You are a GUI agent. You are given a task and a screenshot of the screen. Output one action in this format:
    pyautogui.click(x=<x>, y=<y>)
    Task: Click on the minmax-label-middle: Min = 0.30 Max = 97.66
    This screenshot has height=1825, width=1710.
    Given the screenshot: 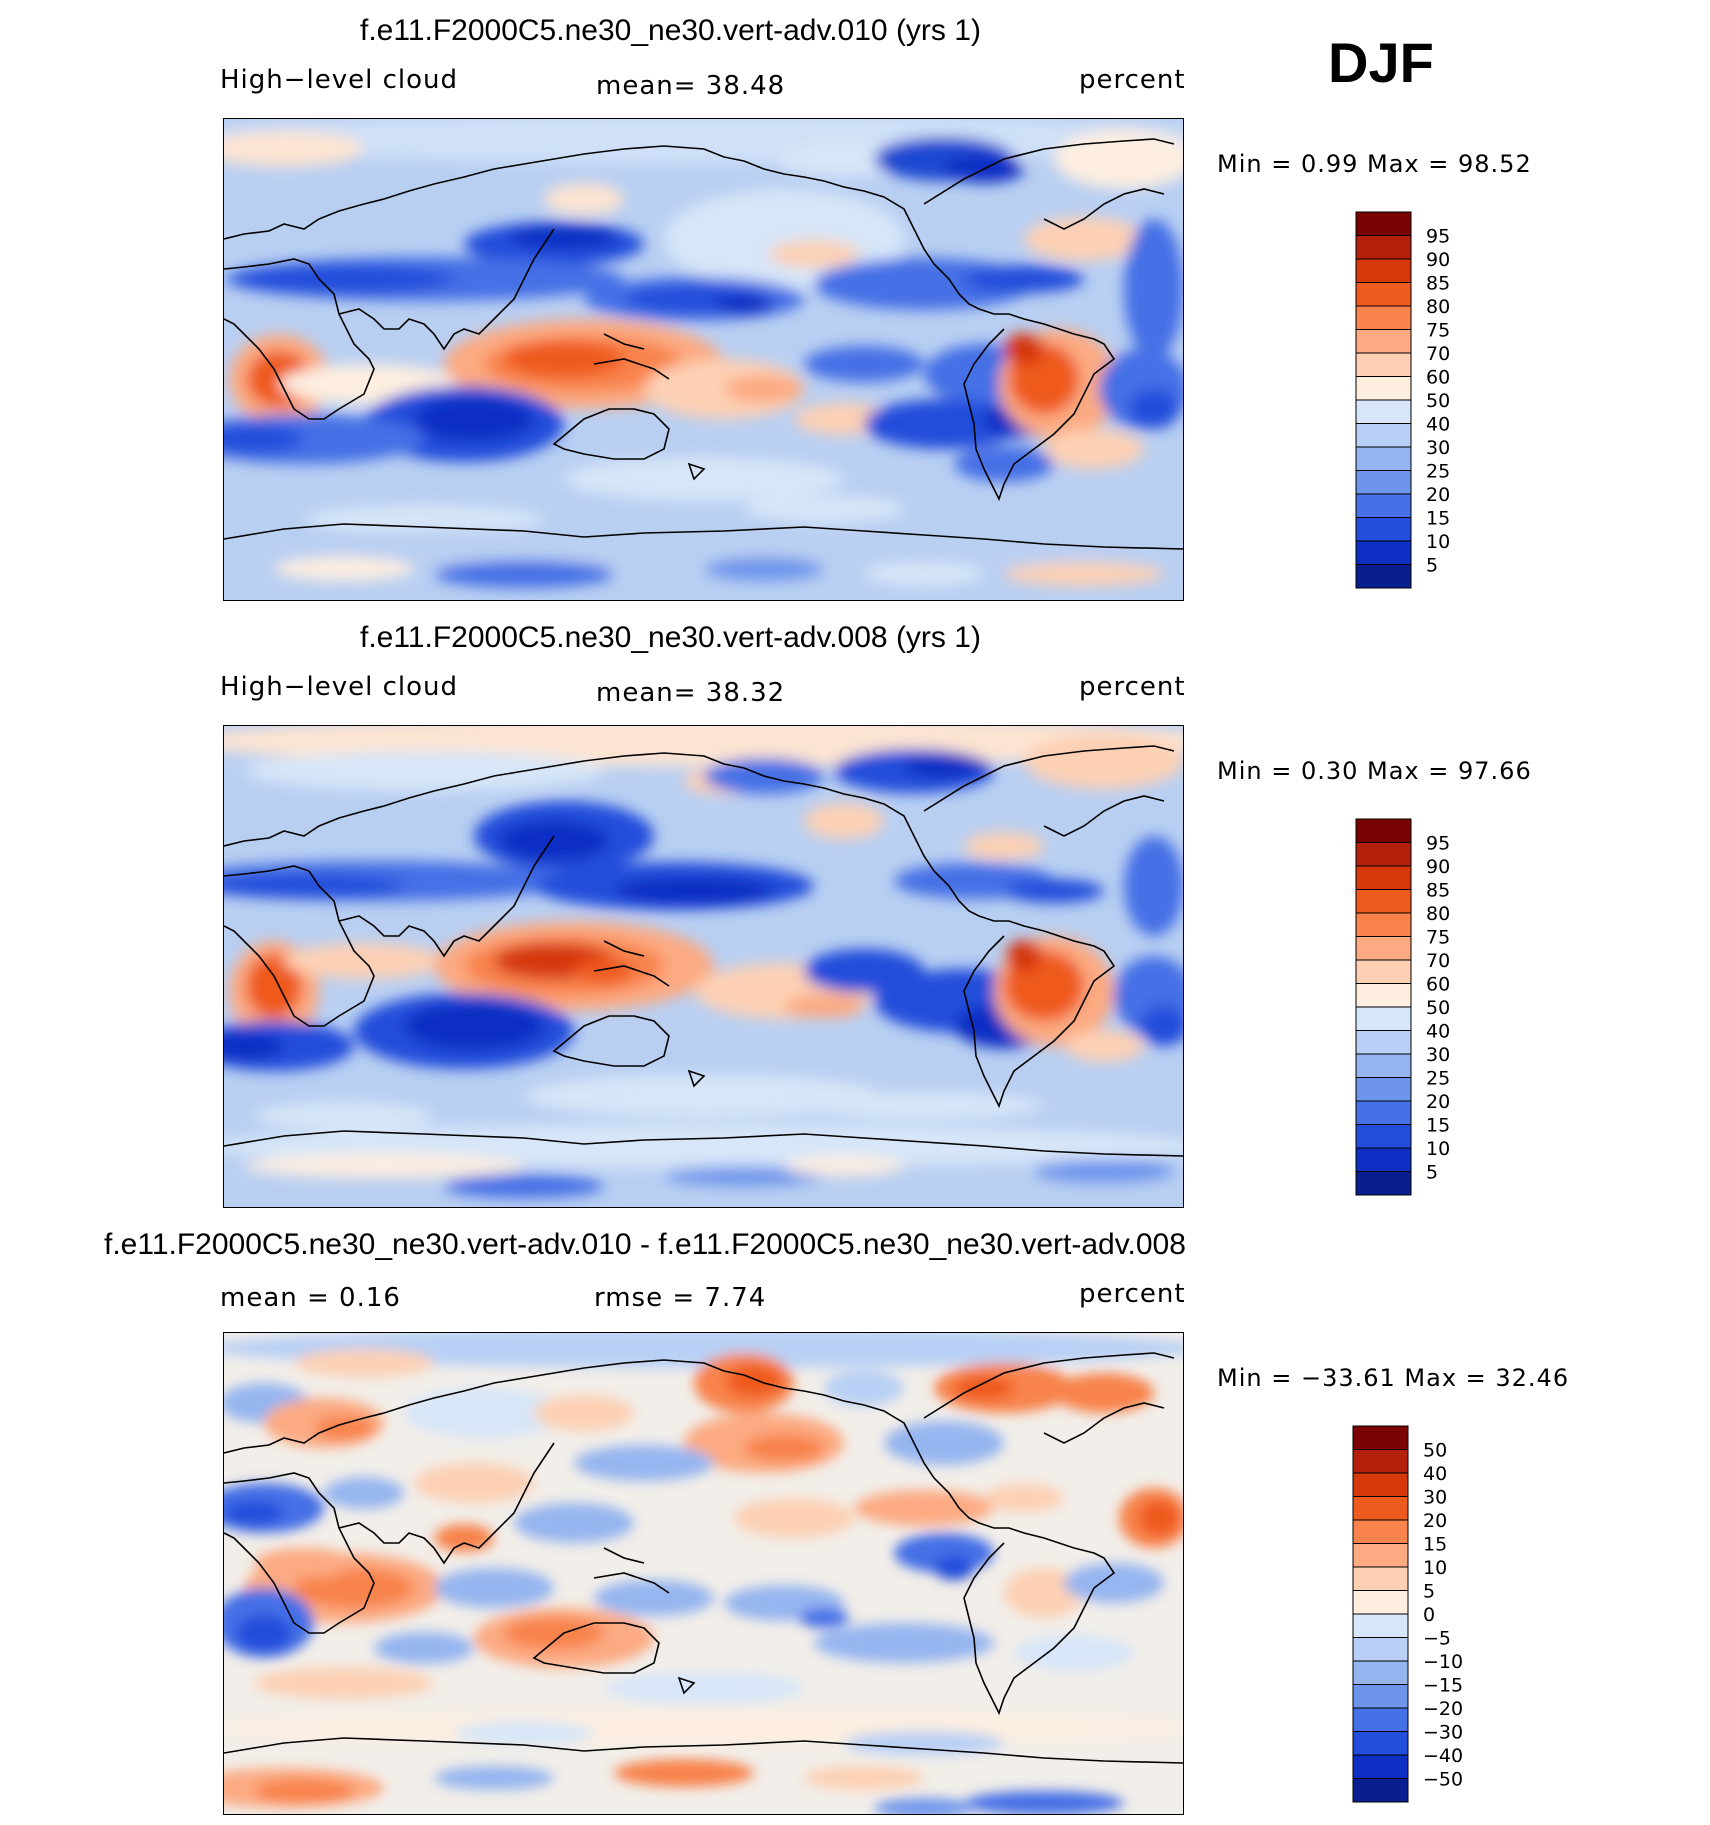 What is the action you would take?
    pyautogui.click(x=1374, y=771)
    